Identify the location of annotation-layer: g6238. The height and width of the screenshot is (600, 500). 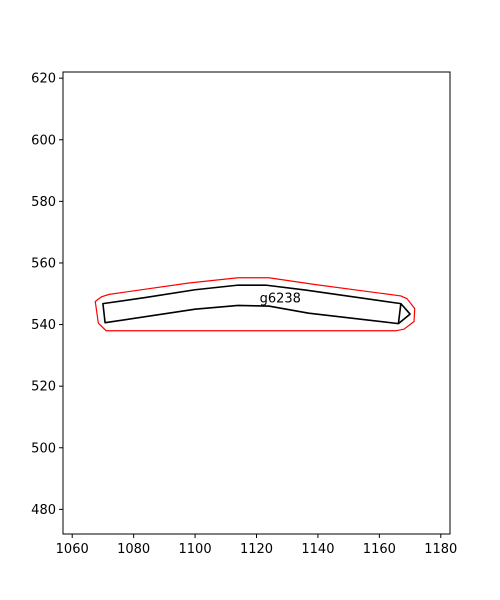
(280, 298).